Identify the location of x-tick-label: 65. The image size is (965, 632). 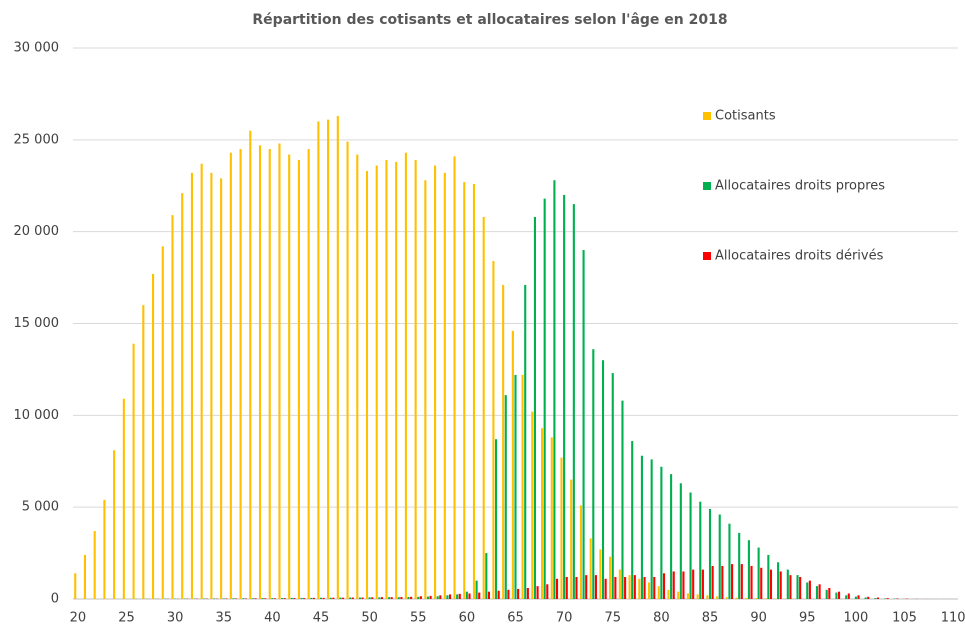
(515, 618).